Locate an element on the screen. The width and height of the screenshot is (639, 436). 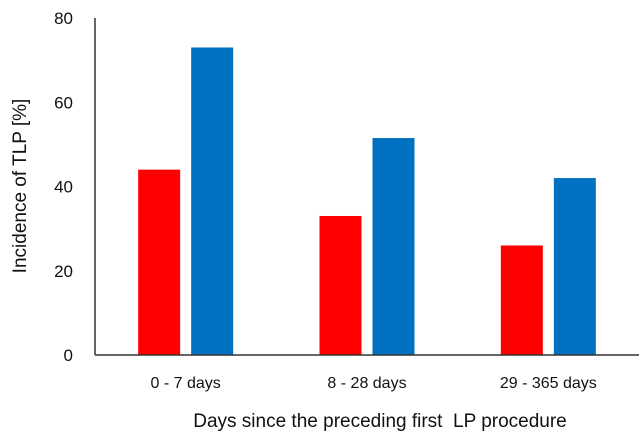
y-tick-label: 40 is located at coordinates (63, 187).